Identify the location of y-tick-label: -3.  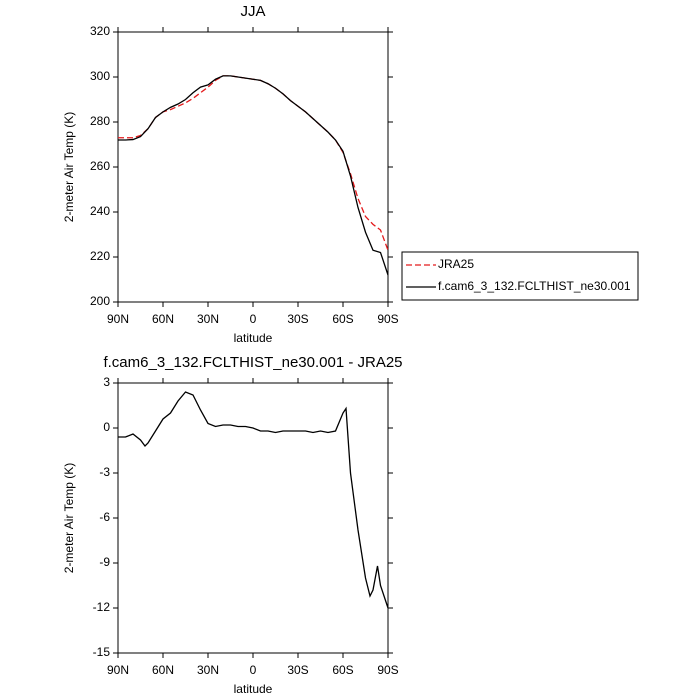
(104, 472).